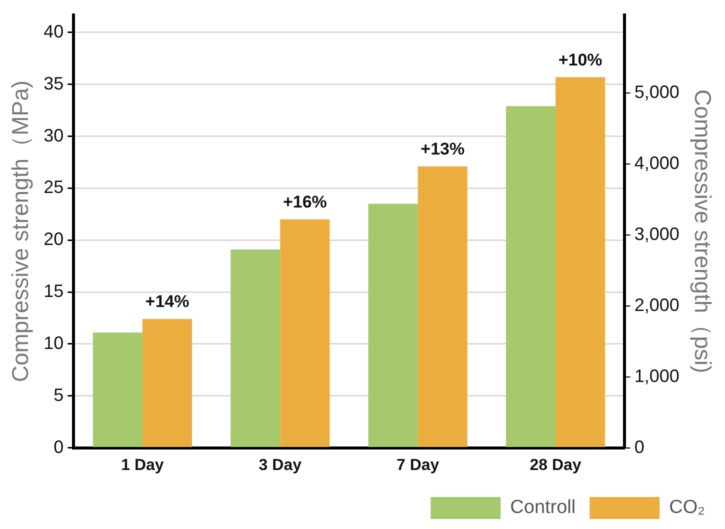  I want to click on y-tick-label: 35, so click(54, 83).